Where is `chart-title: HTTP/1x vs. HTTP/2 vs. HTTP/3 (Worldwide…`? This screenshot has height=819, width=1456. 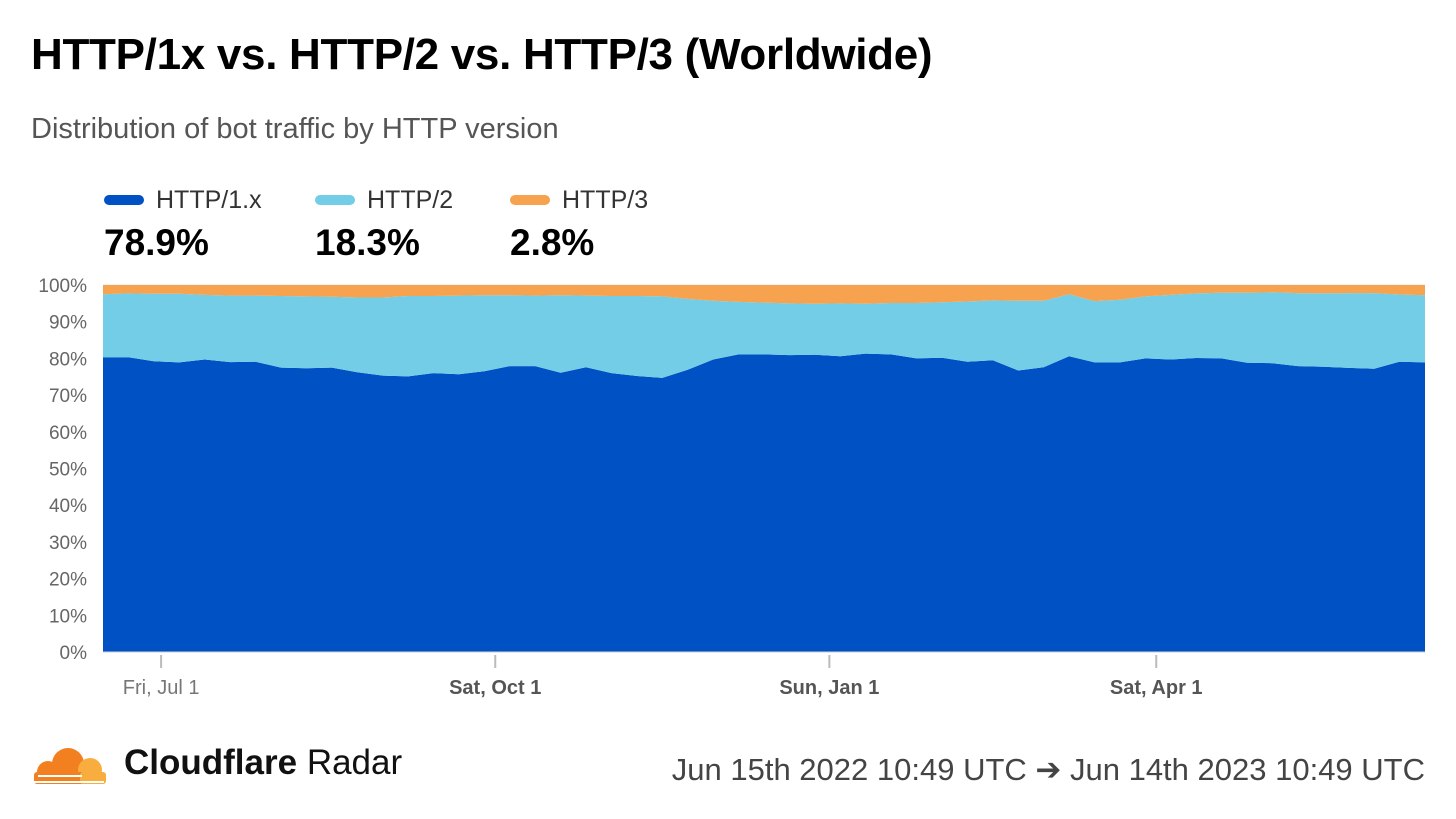 chart-title: HTTP/1x vs. HTTP/2 vs. HTTP/3 (Worldwide… is located at coordinates (482, 54).